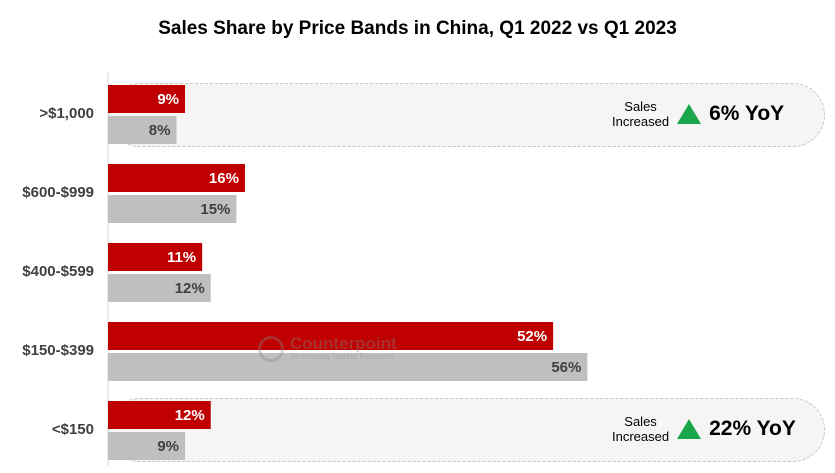  Describe the element at coordinates (747, 113) in the screenshot. I see `callout-top-value: 6% YoY` at that location.